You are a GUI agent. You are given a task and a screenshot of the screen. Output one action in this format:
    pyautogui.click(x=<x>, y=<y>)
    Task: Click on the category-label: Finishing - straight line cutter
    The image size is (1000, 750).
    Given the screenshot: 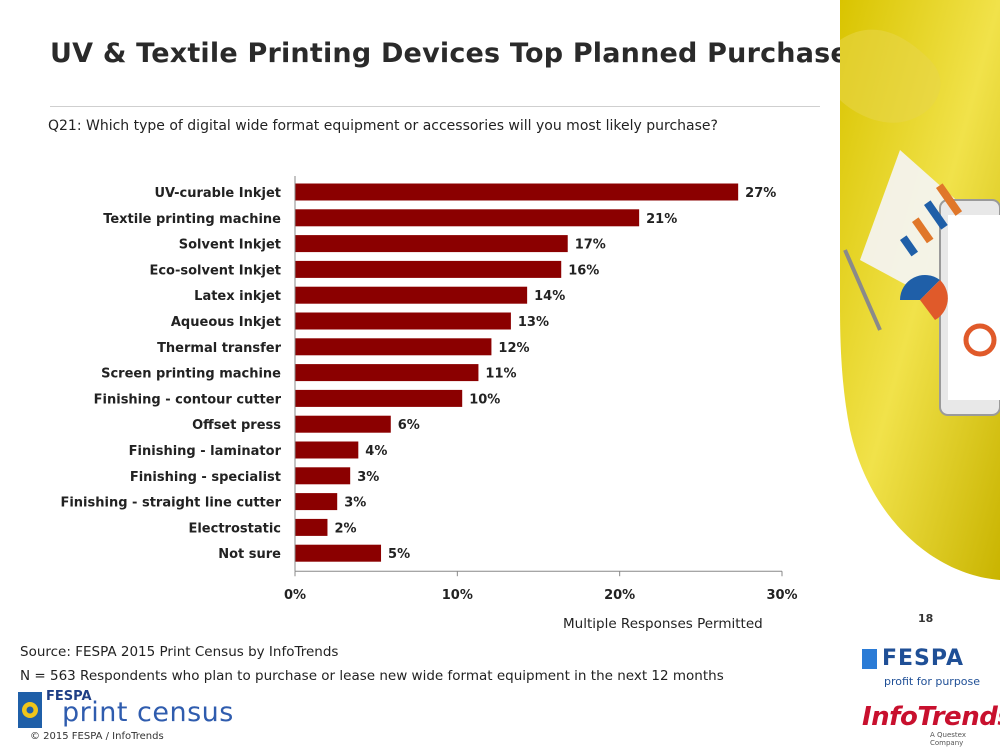 What is the action you would take?
    pyautogui.click(x=170, y=503)
    